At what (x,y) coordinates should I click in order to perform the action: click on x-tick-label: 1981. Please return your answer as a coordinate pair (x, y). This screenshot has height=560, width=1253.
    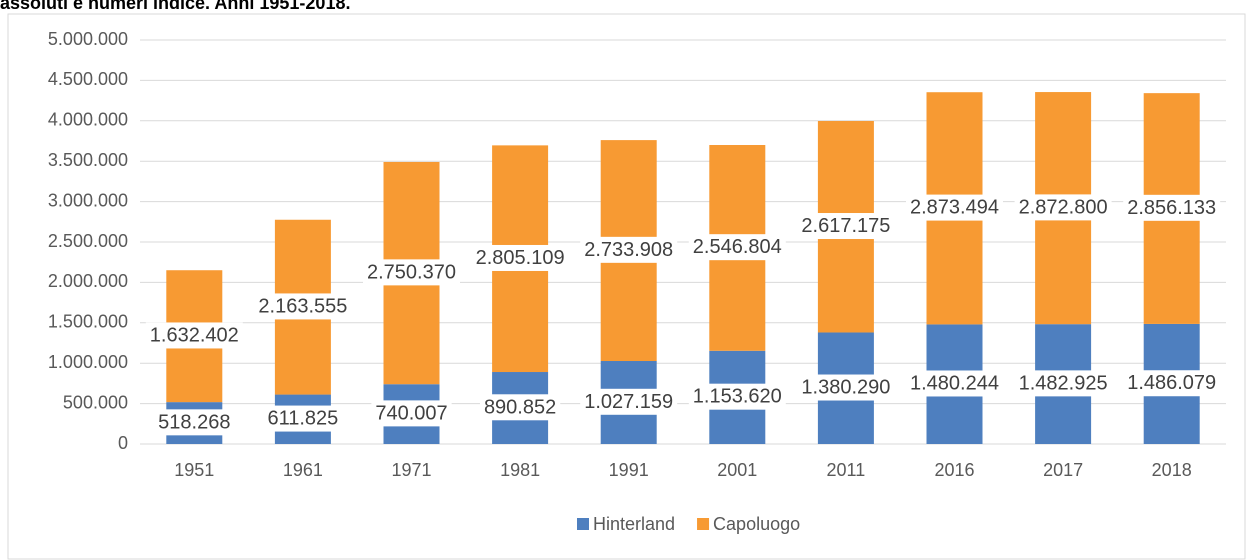
    Looking at the image, I should click on (520, 470).